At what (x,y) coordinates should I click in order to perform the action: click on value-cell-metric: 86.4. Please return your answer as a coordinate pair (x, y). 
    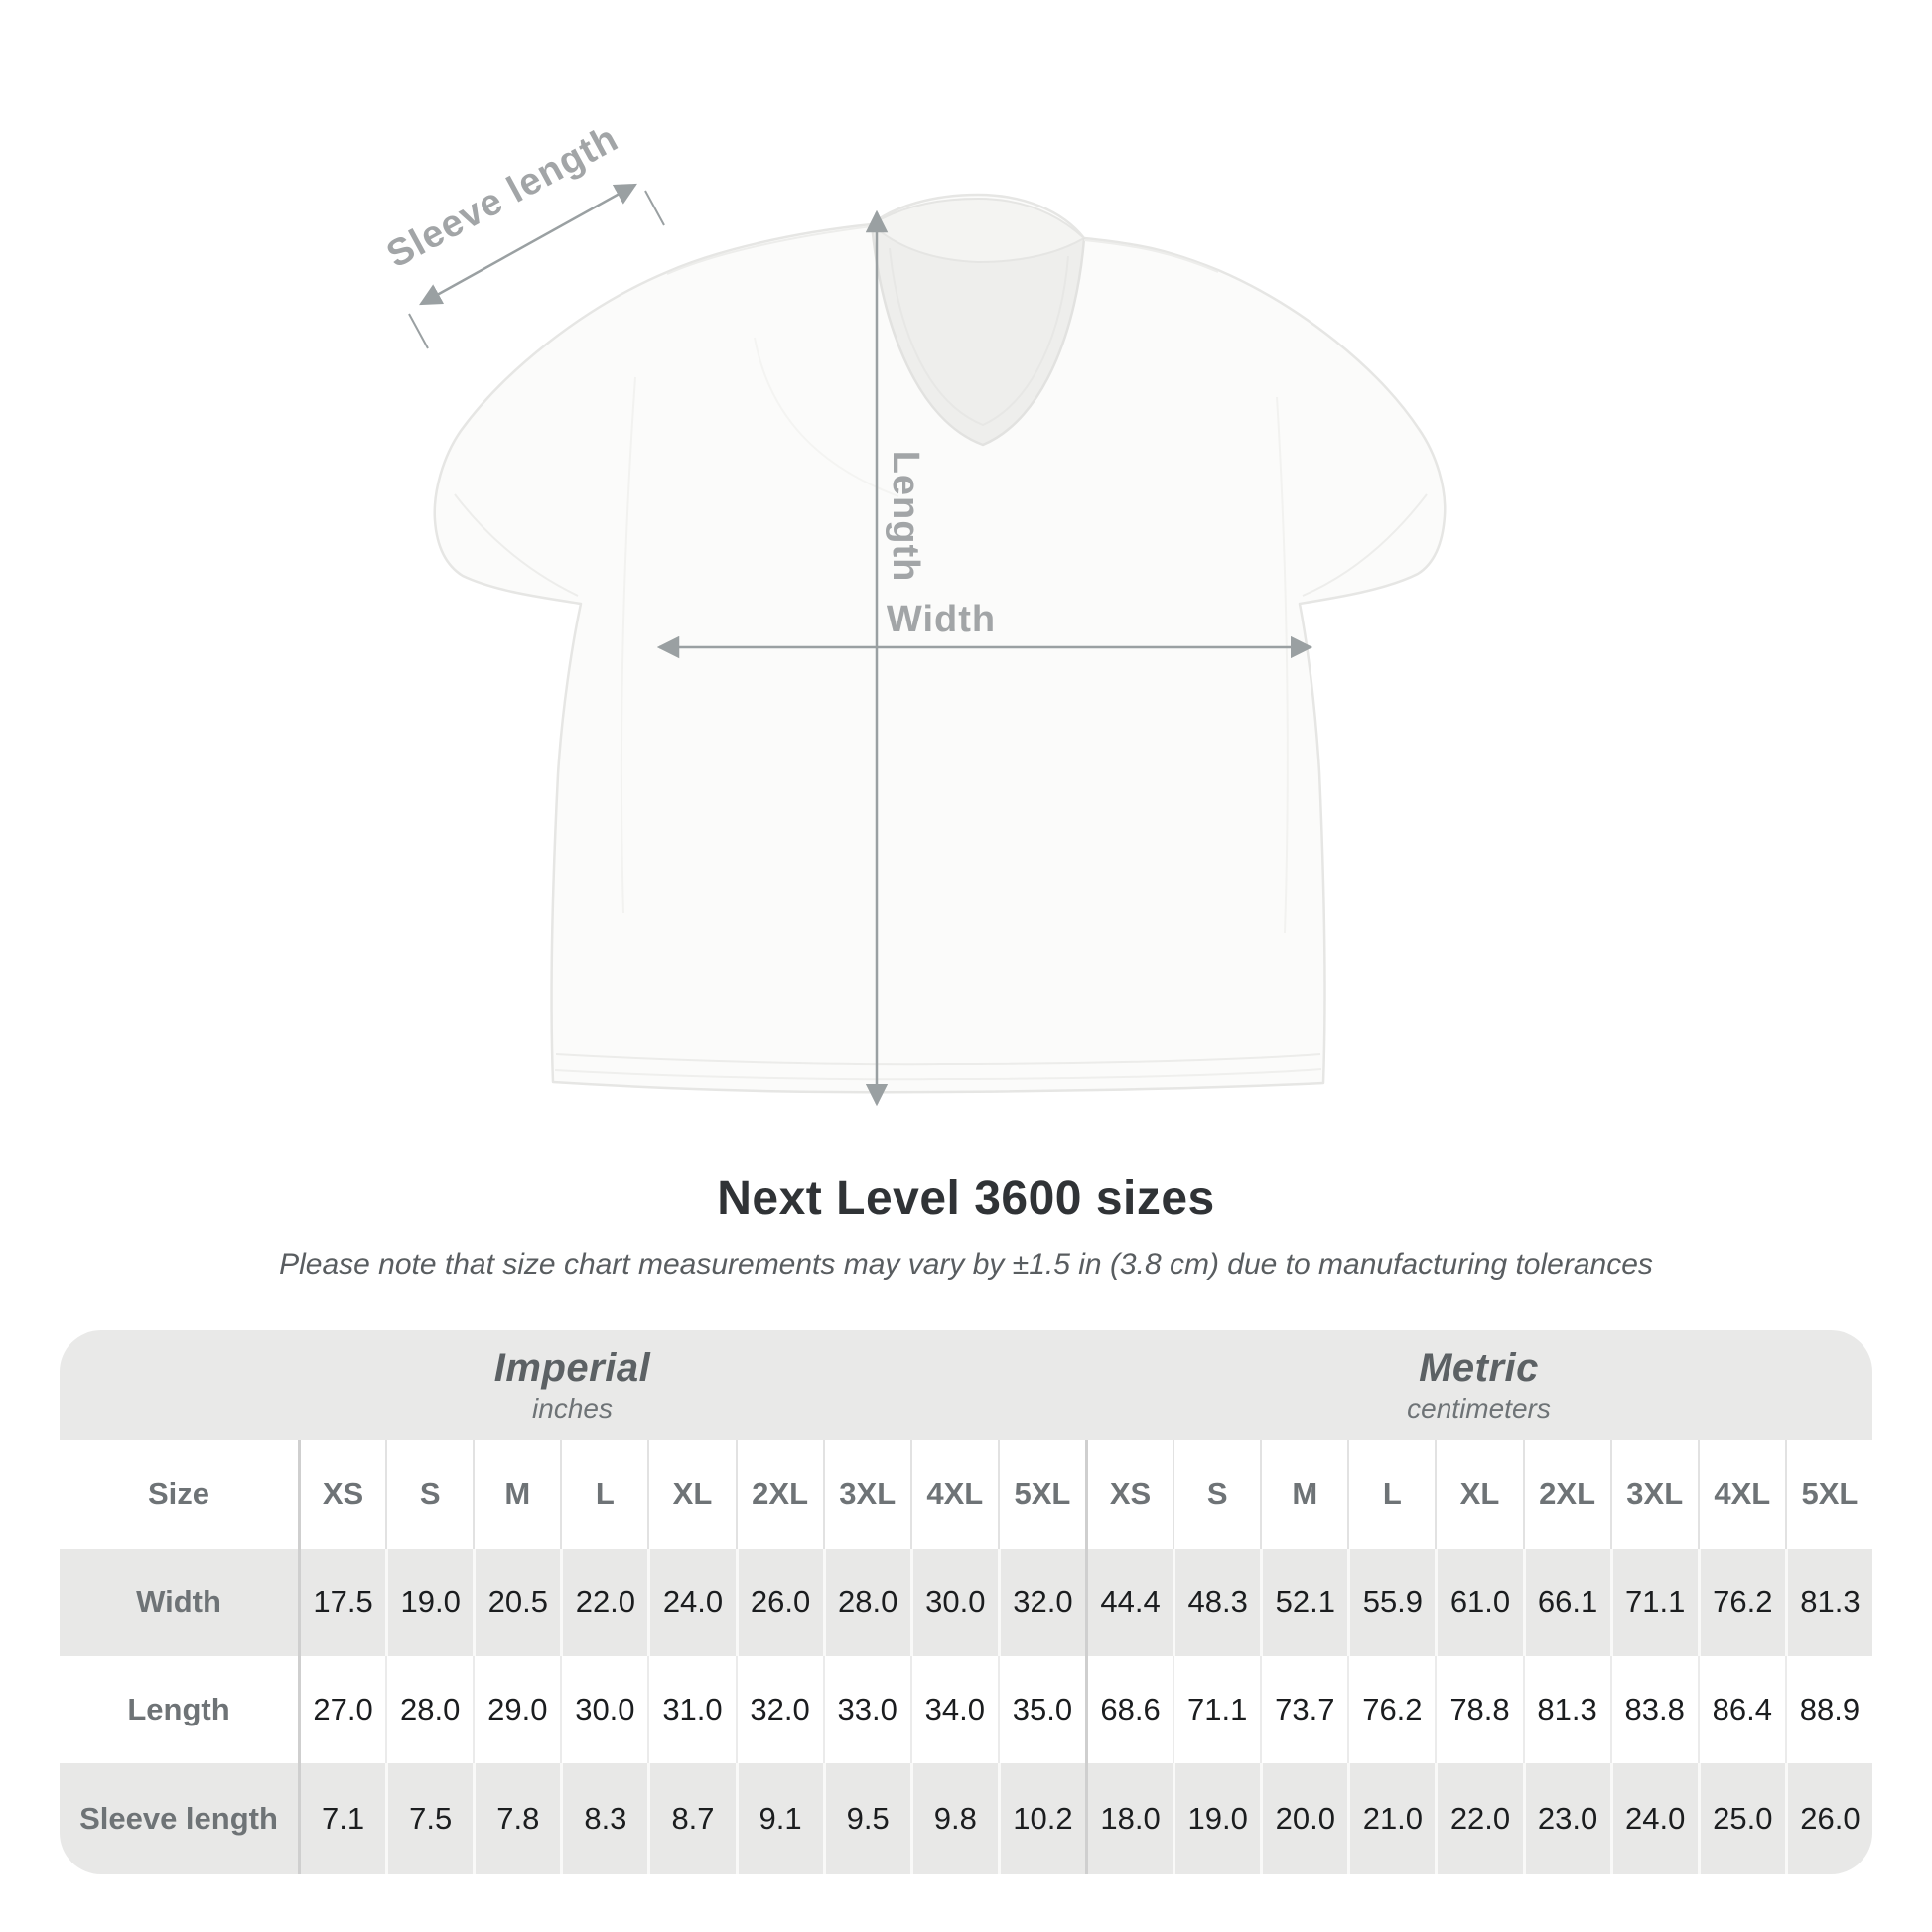
    Looking at the image, I should click on (1741, 1709).